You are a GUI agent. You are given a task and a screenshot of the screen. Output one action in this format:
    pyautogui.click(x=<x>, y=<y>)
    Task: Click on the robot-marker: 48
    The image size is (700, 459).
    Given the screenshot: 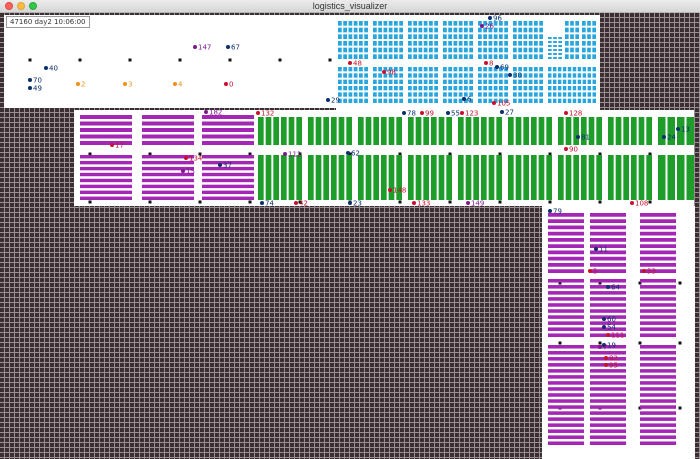 What is the action you would take?
    pyautogui.click(x=355, y=64)
    